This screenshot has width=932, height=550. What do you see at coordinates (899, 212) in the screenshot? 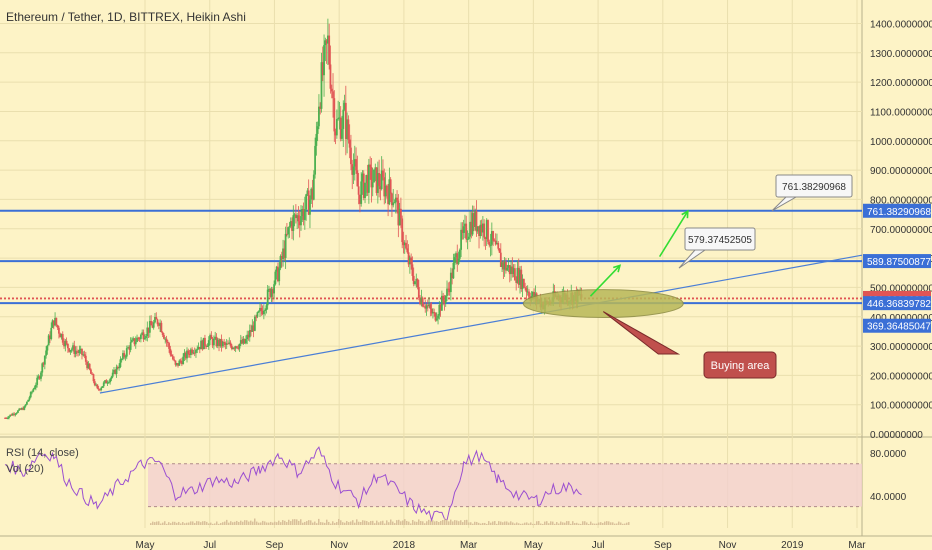
I see `level-price-label: 761.38290968` at bounding box center [899, 212].